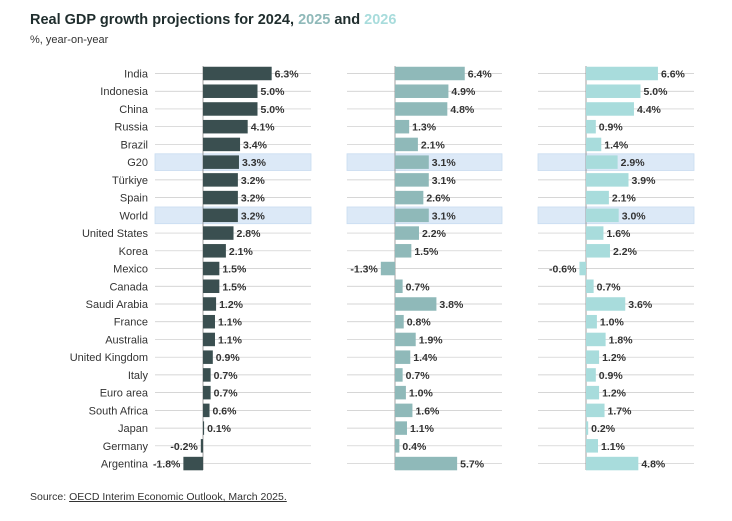  I want to click on bar-2026-spain, so click(597, 197).